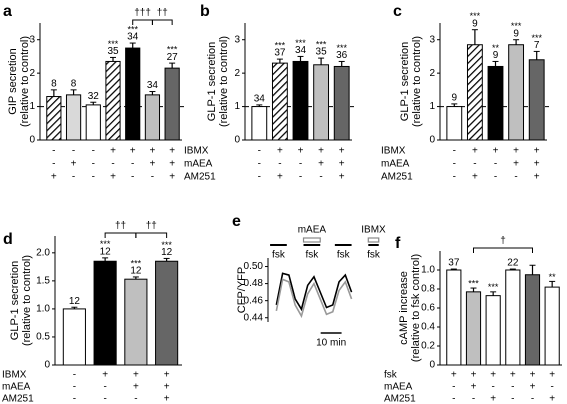 This screenshot has height=404, width=567. What do you see at coordinates (503, 241) in the screenshot?
I see `comparison-label: †` at bounding box center [503, 241].